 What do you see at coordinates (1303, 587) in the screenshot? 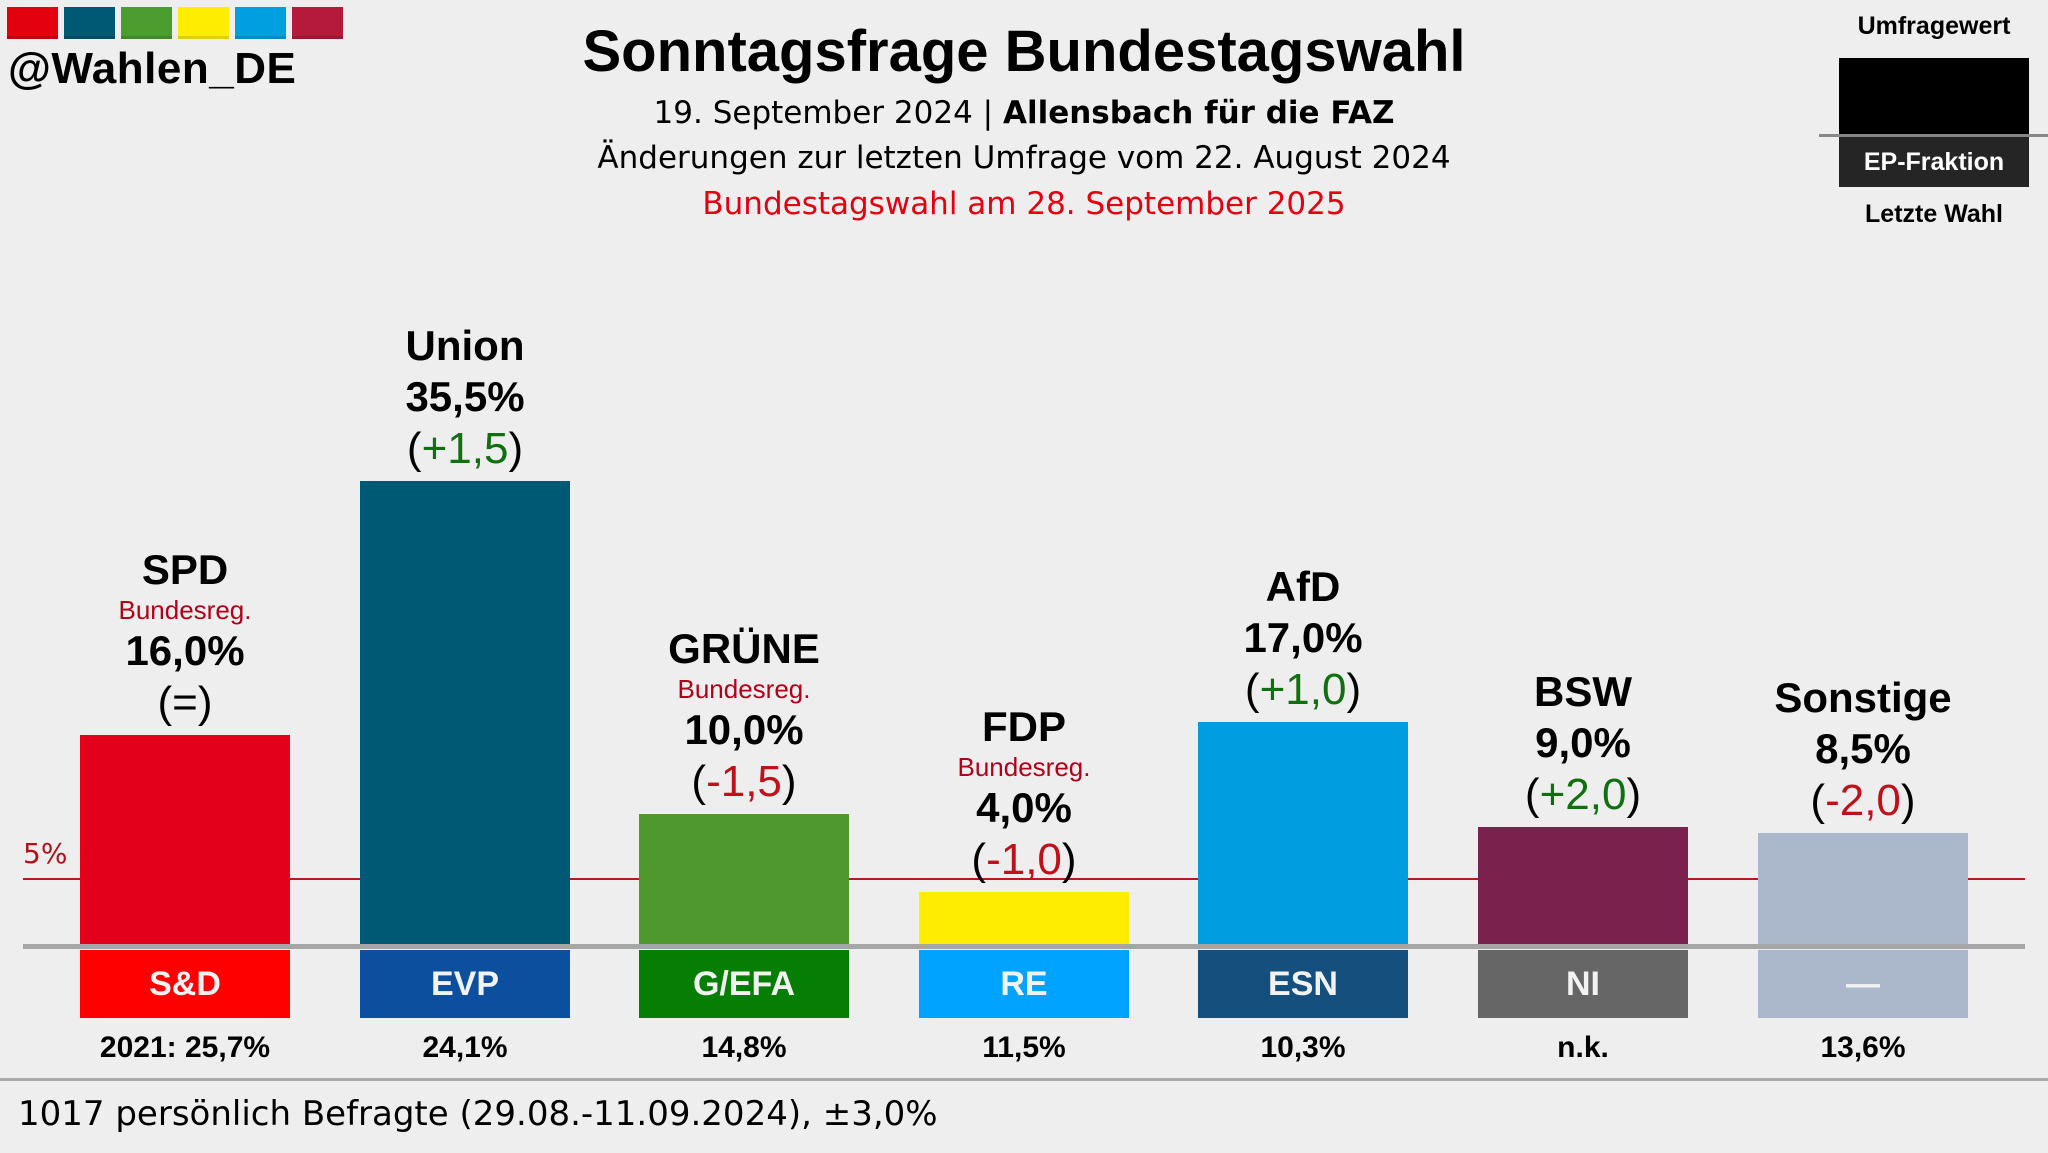
I see `party-name-label: AfD` at bounding box center [1303, 587].